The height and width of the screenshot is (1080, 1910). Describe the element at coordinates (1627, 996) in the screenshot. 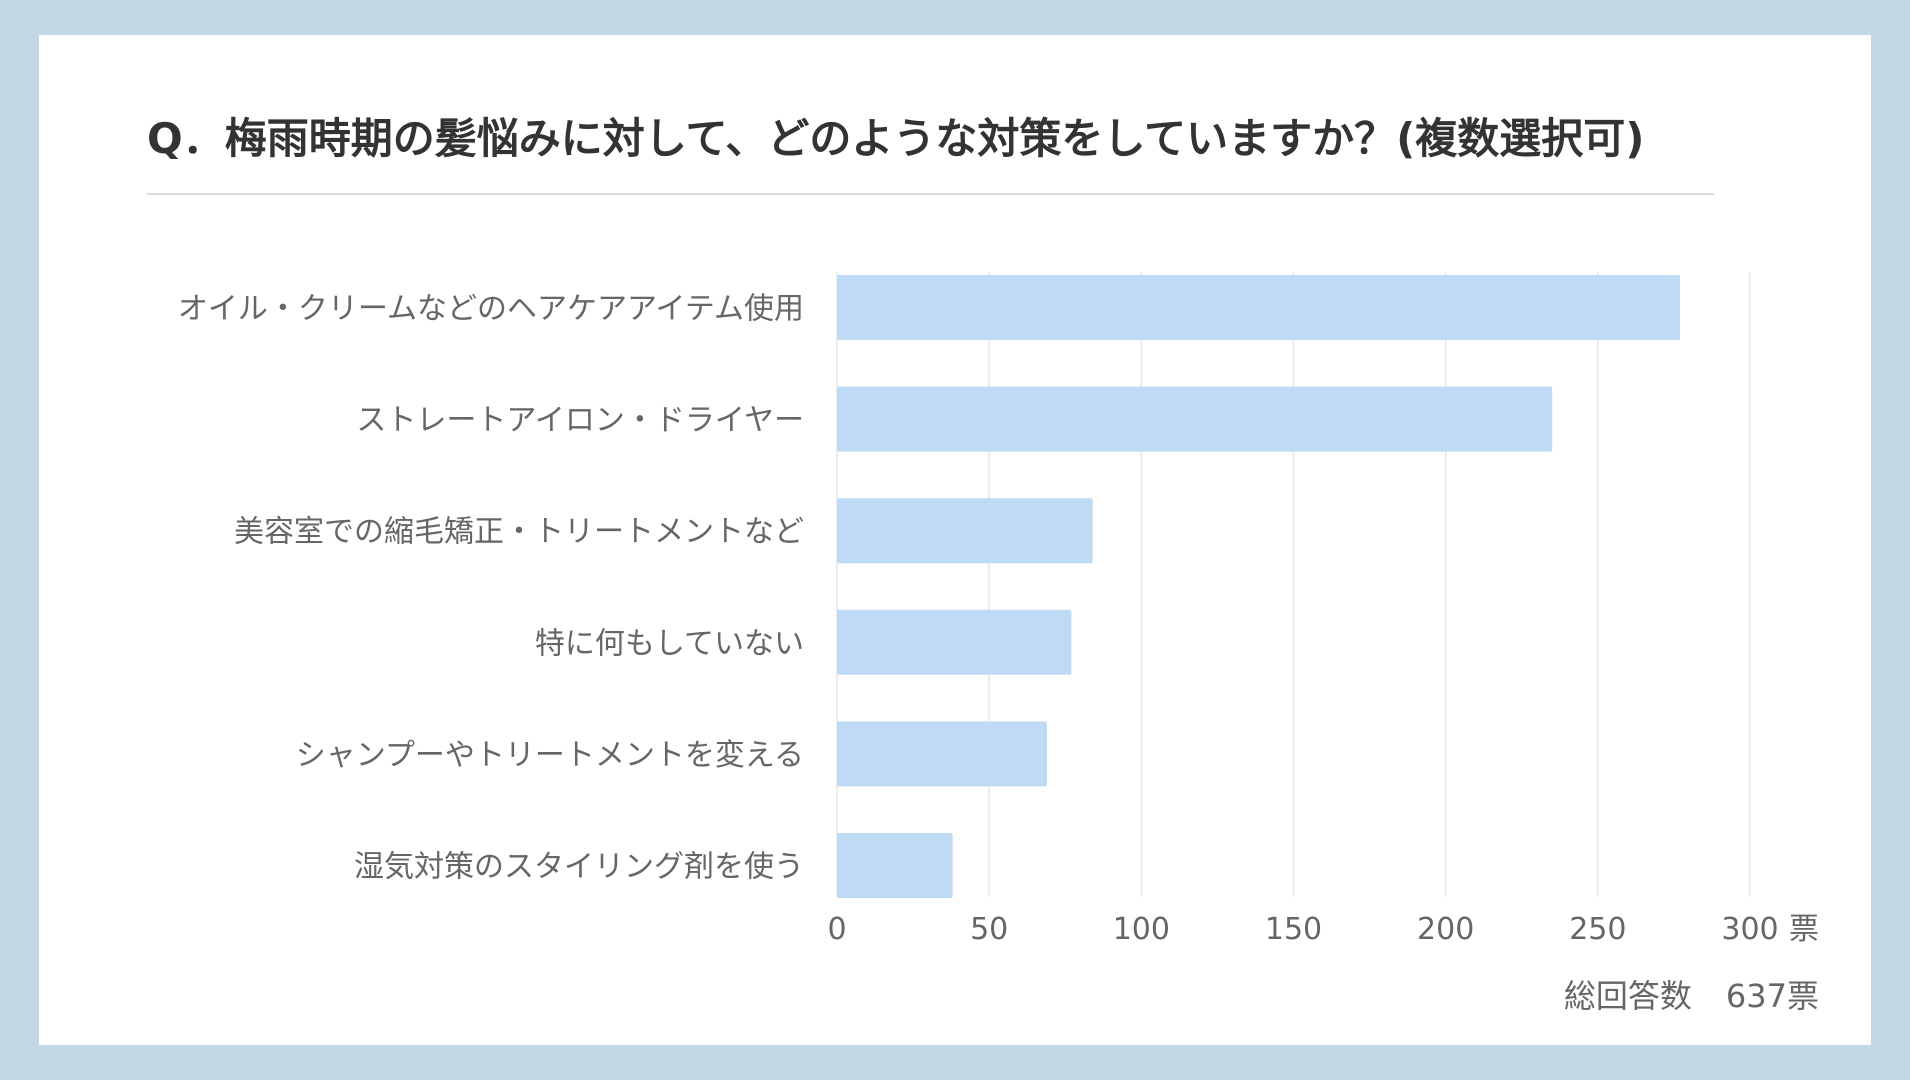

I see `total-label: 総回答数` at that location.